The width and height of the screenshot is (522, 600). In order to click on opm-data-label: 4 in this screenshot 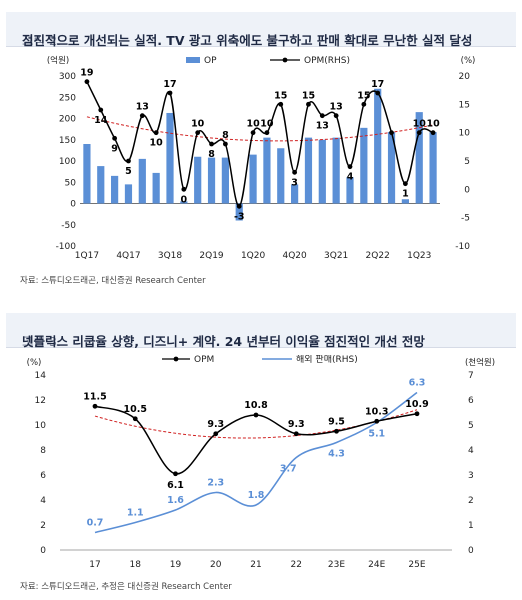, I will do `click(350, 177)`.